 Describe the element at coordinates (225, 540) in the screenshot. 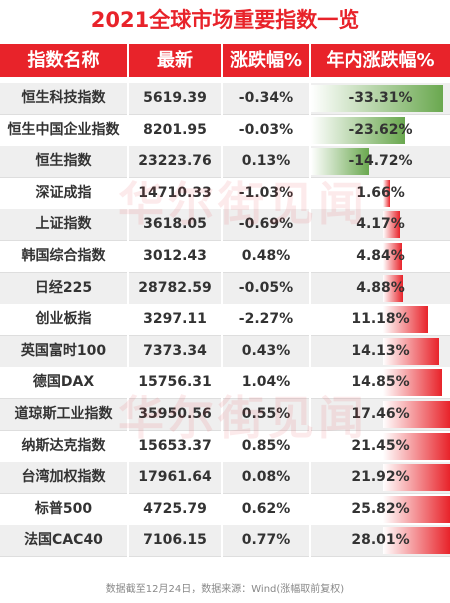

I see `table-row: 法国CAC40 7106.15 0.77% 28.01%` at that location.